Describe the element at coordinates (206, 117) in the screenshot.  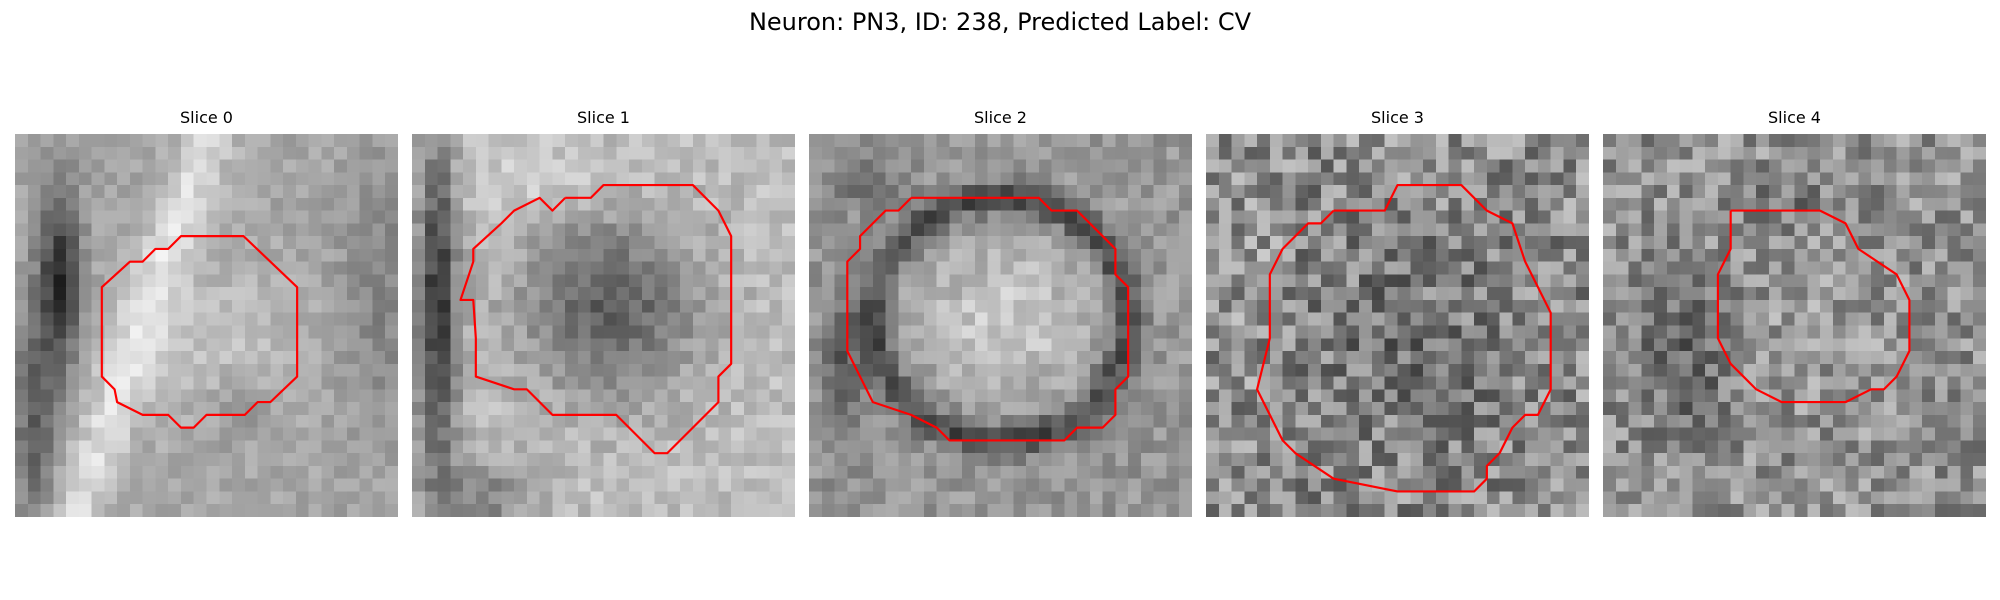
I see `slice-title-0: Slice 0` at that location.